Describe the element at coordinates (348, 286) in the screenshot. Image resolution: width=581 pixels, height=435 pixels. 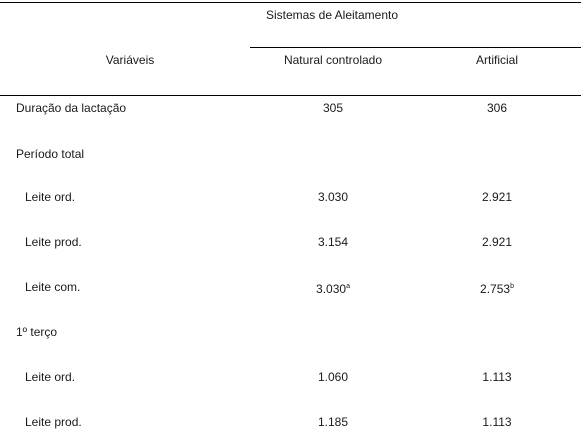
I see `superscript: a` at that location.